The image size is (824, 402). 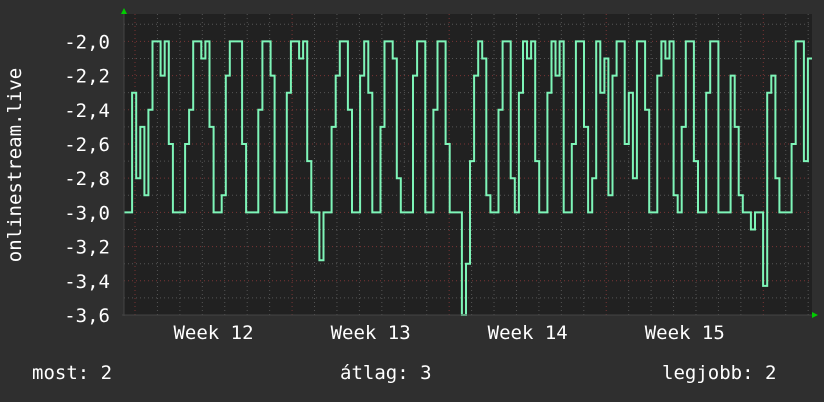 I want to click on y-tick-label: -3,2, so click(x=87, y=248).